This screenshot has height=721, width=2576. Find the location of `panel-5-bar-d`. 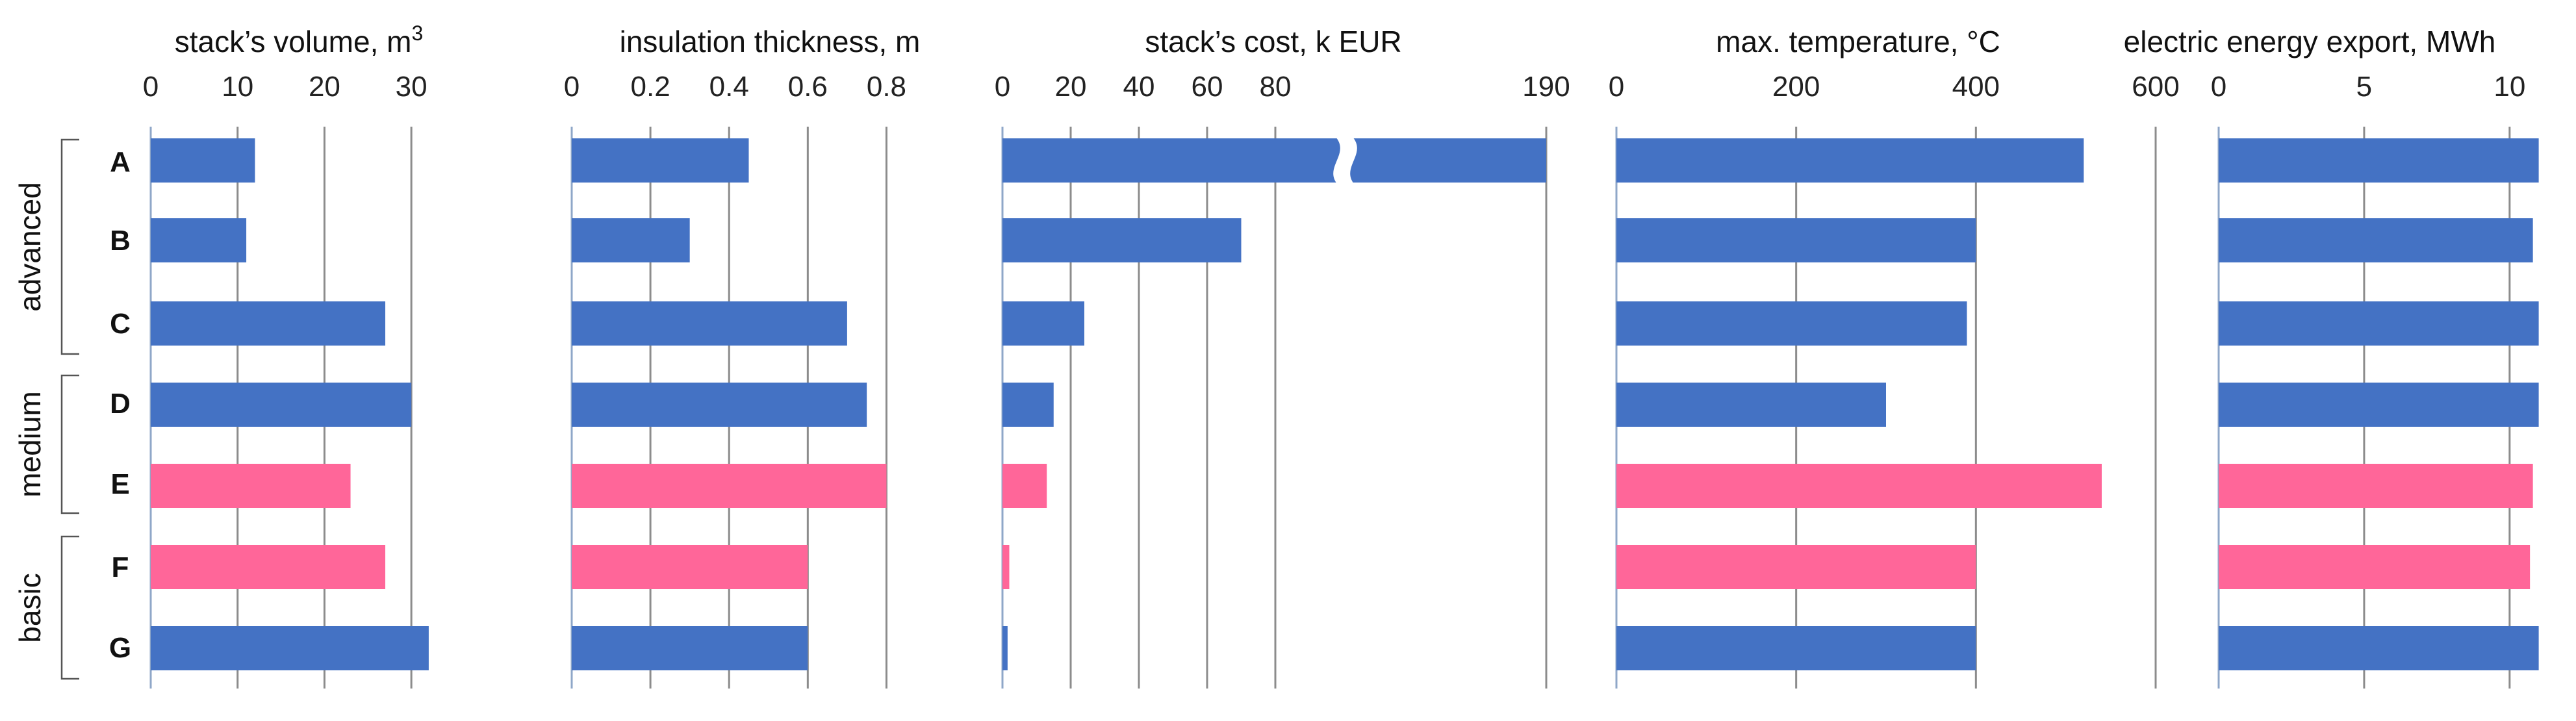

panel-5-bar-d is located at coordinates (2379, 405).